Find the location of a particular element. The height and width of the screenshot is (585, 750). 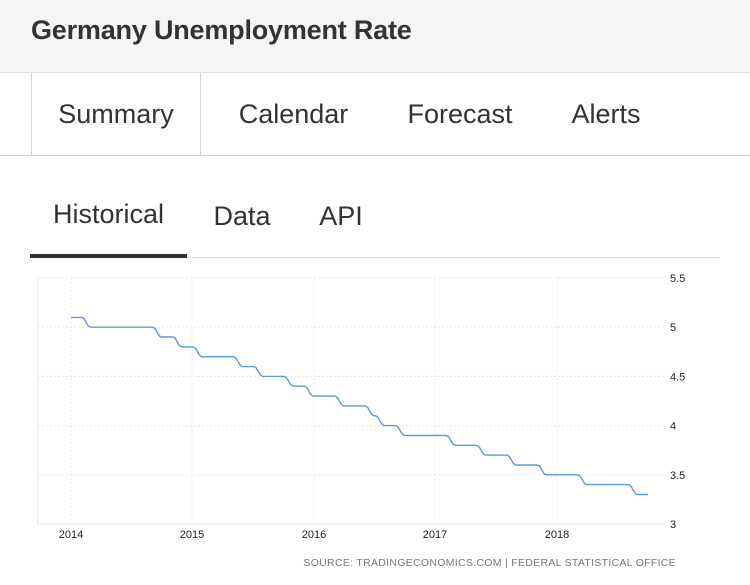

main-tab-bar: Summary Calendar Forecast Alerts is located at coordinates (375, 114).